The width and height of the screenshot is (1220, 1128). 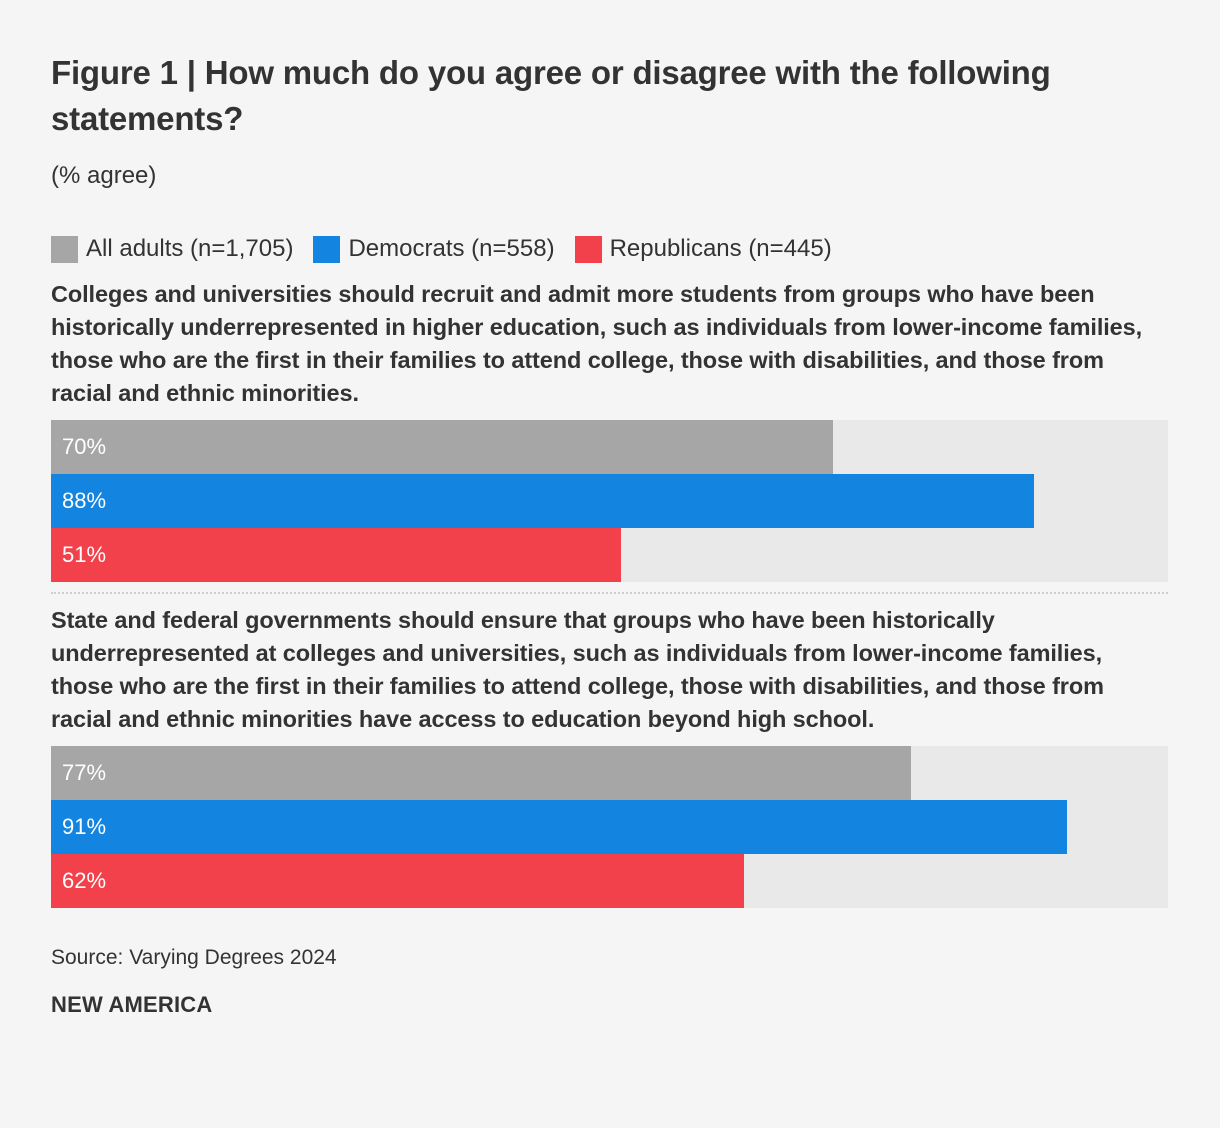 What do you see at coordinates (84, 554) in the screenshot?
I see `bar-label-republicans-1: 51%` at bounding box center [84, 554].